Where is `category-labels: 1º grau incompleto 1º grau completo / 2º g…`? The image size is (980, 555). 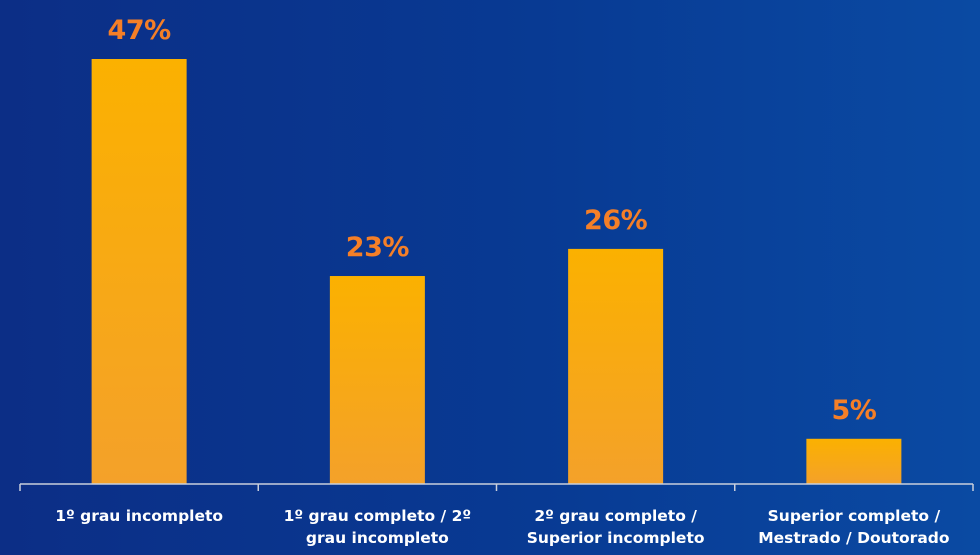 category-labels: 1º grau incompleto 1º grau completo / 2º g… is located at coordinates (502, 527).